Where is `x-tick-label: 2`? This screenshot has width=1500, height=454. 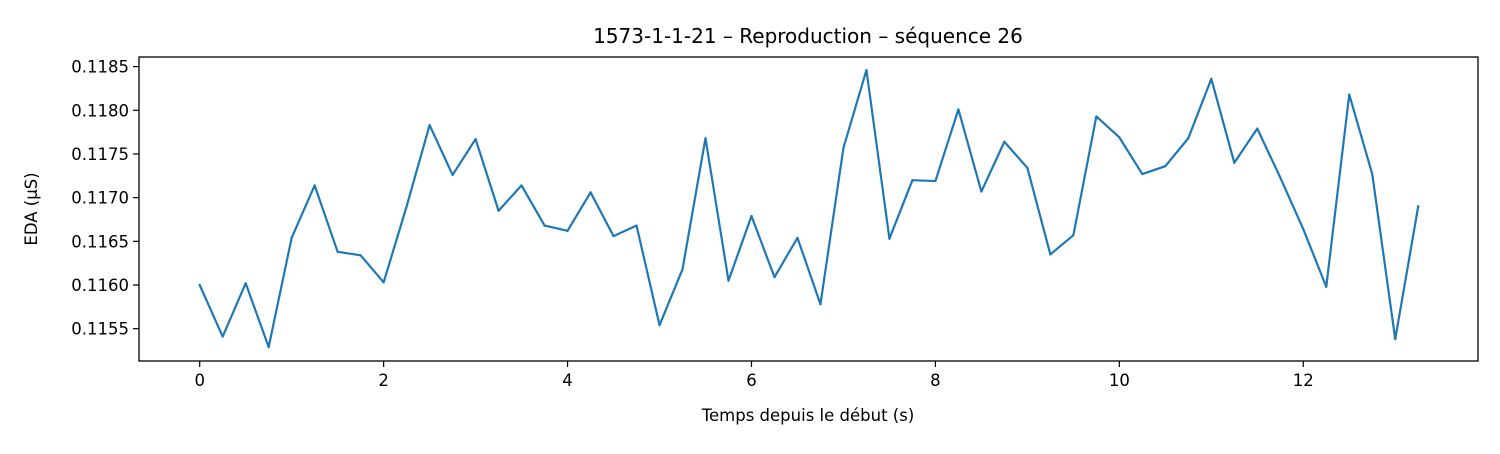
x-tick-label: 2 is located at coordinates (383, 380).